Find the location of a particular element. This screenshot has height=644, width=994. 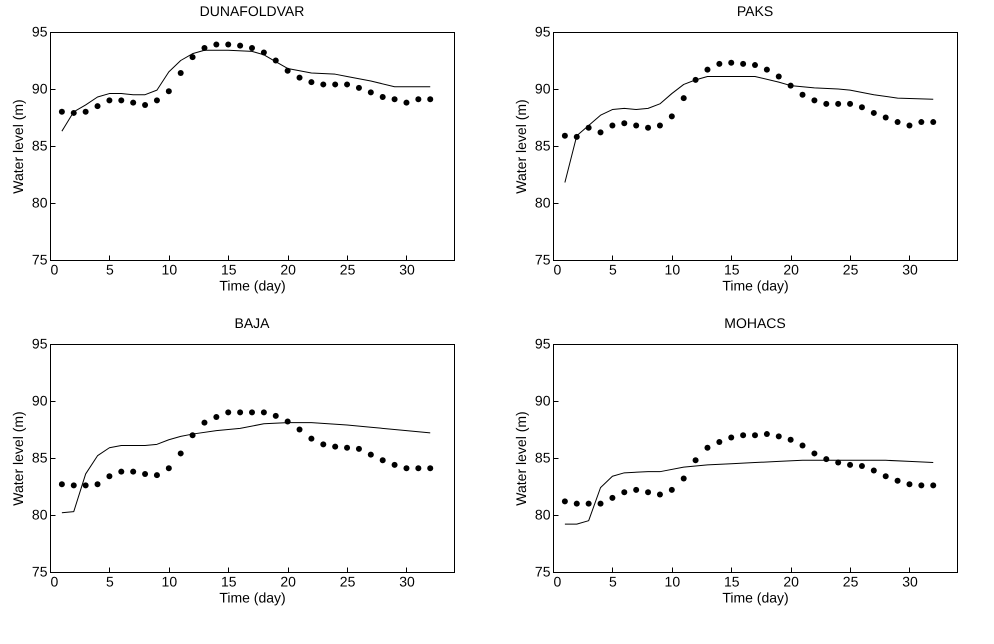

x-tick-label: 20 is located at coordinates (288, 582).